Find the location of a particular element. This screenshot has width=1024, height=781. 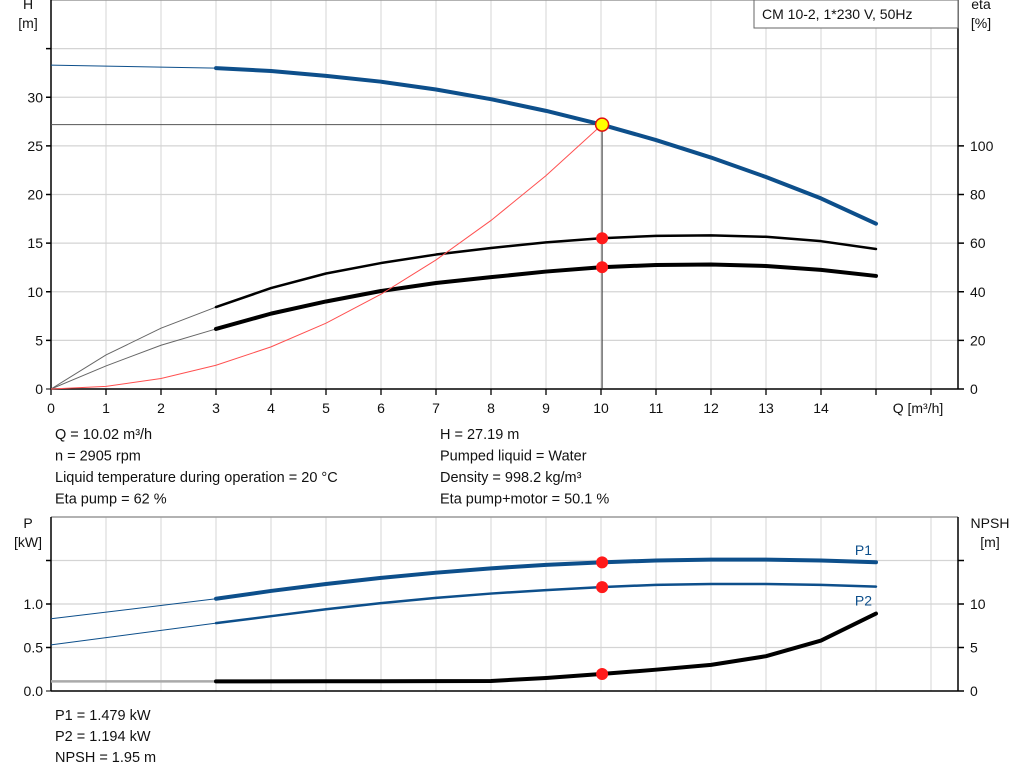

chart-title: CM 10-2, 1*230 V, 50Hz is located at coordinates (837, 14).